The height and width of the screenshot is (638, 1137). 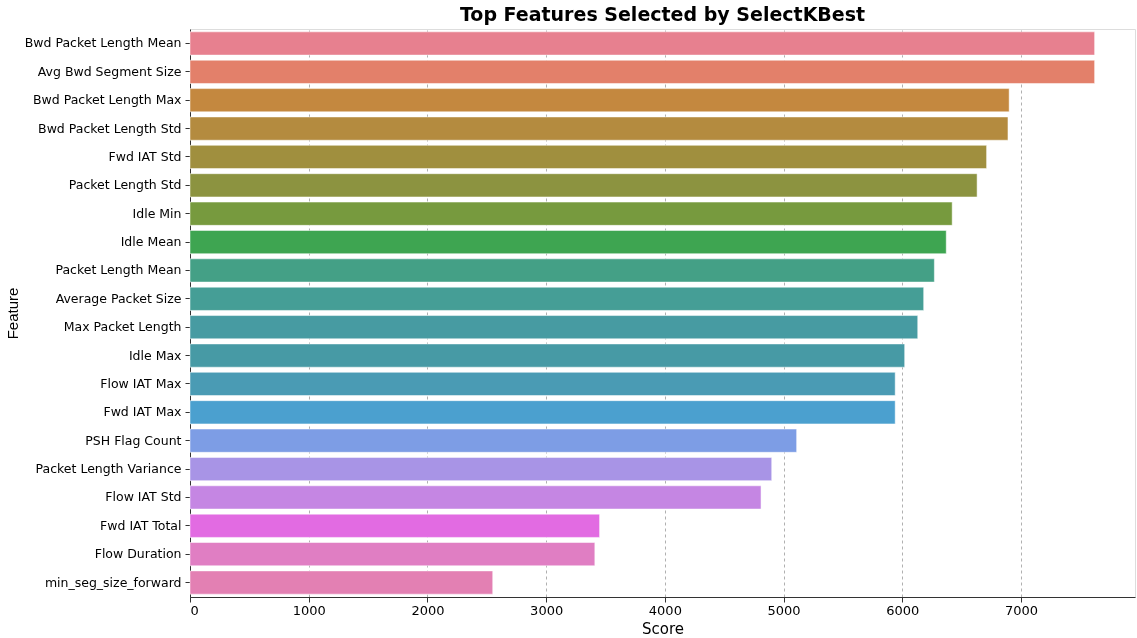 What do you see at coordinates (194, 610) in the screenshot?
I see `x-tick-label: 0` at bounding box center [194, 610].